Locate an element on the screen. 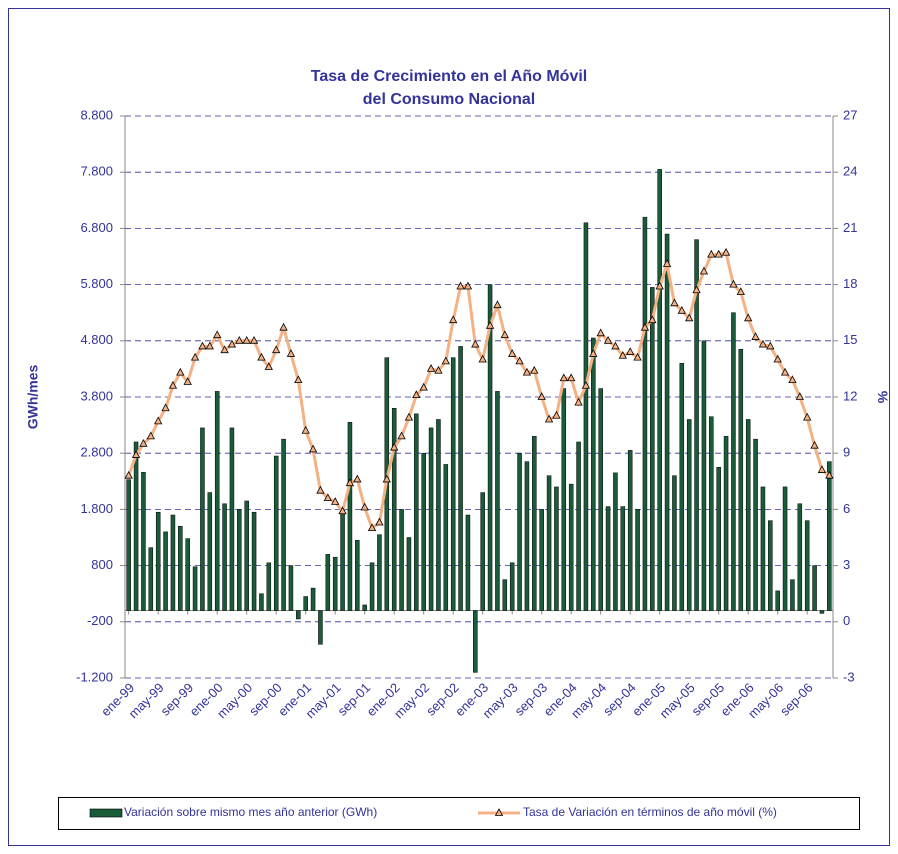 The height and width of the screenshot is (854, 898). y-tick-label: 6.800 is located at coordinates (96, 227).